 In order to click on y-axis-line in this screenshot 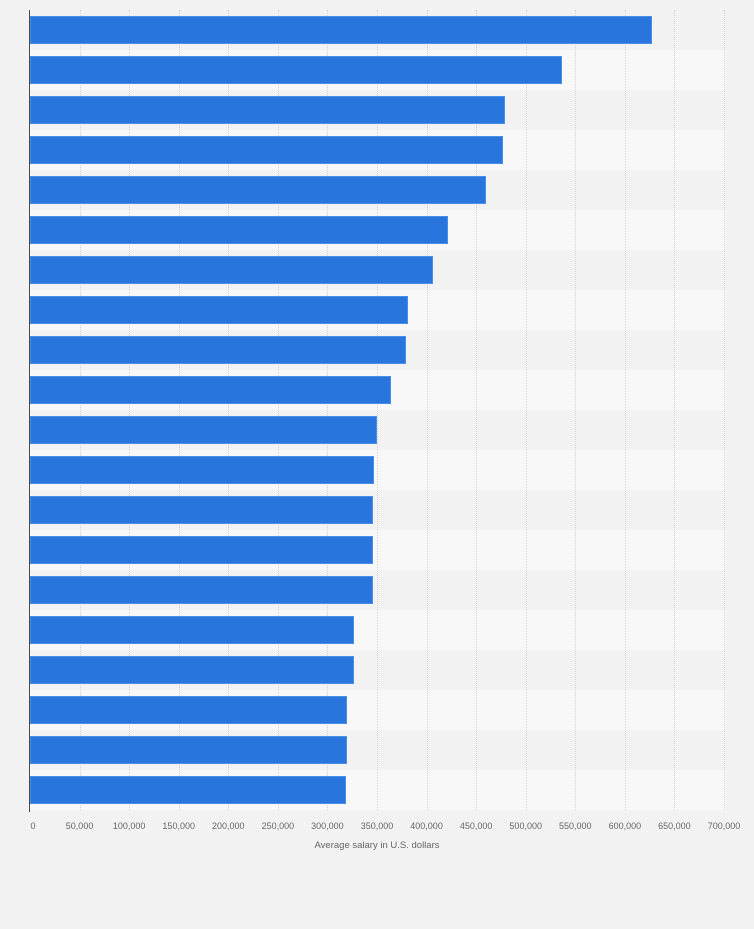, I will do `click(29, 411)`.